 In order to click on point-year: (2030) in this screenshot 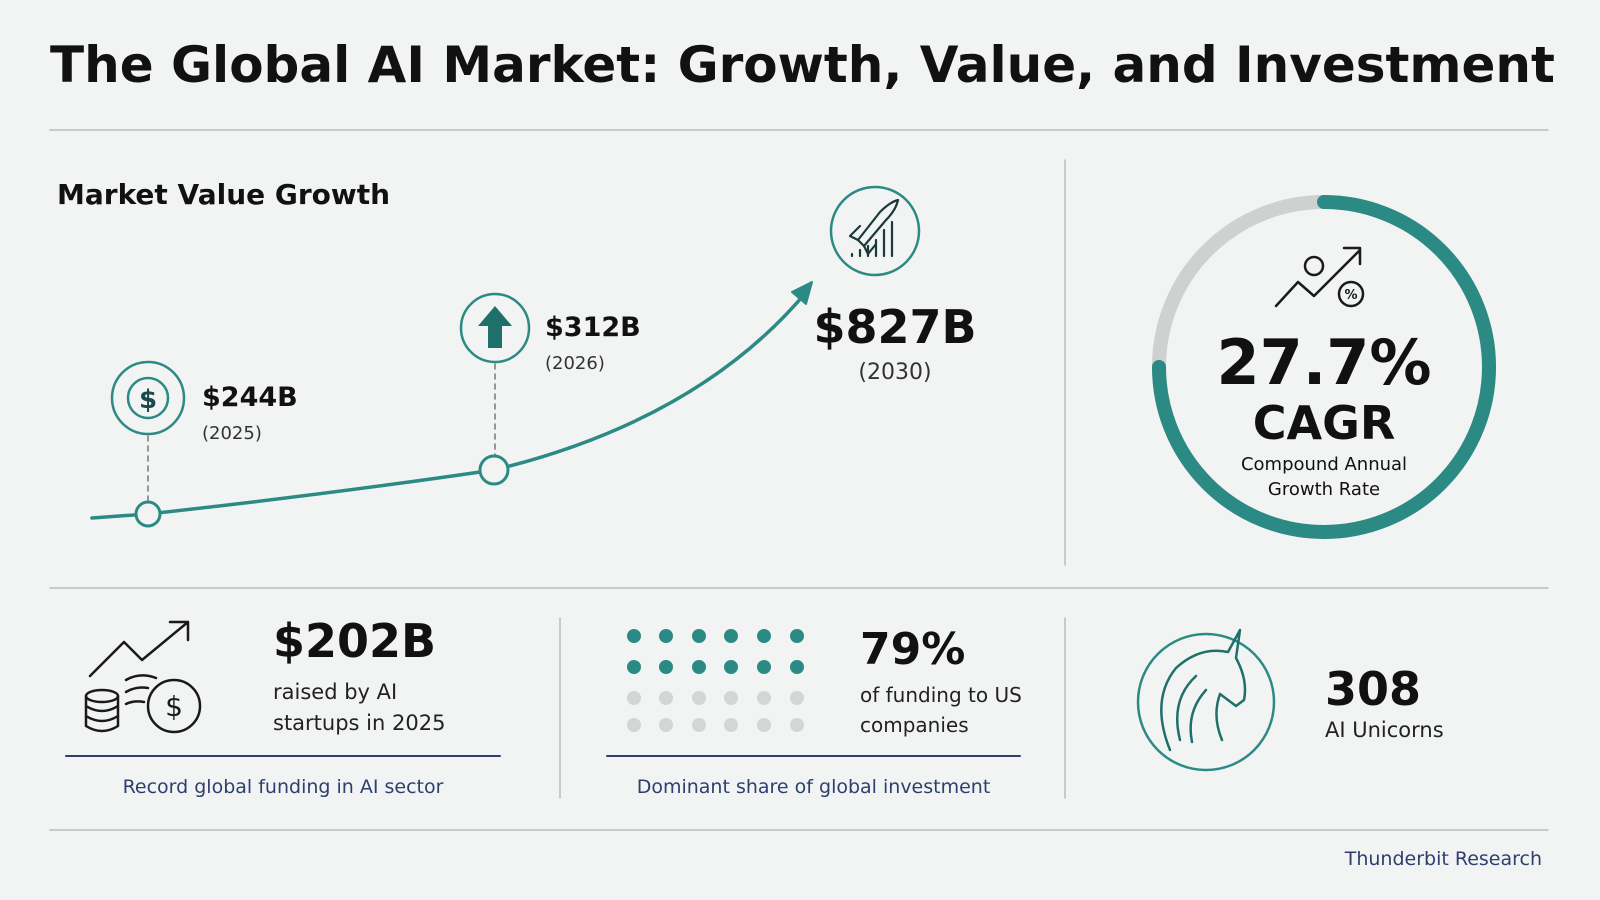, I will do `click(895, 372)`.